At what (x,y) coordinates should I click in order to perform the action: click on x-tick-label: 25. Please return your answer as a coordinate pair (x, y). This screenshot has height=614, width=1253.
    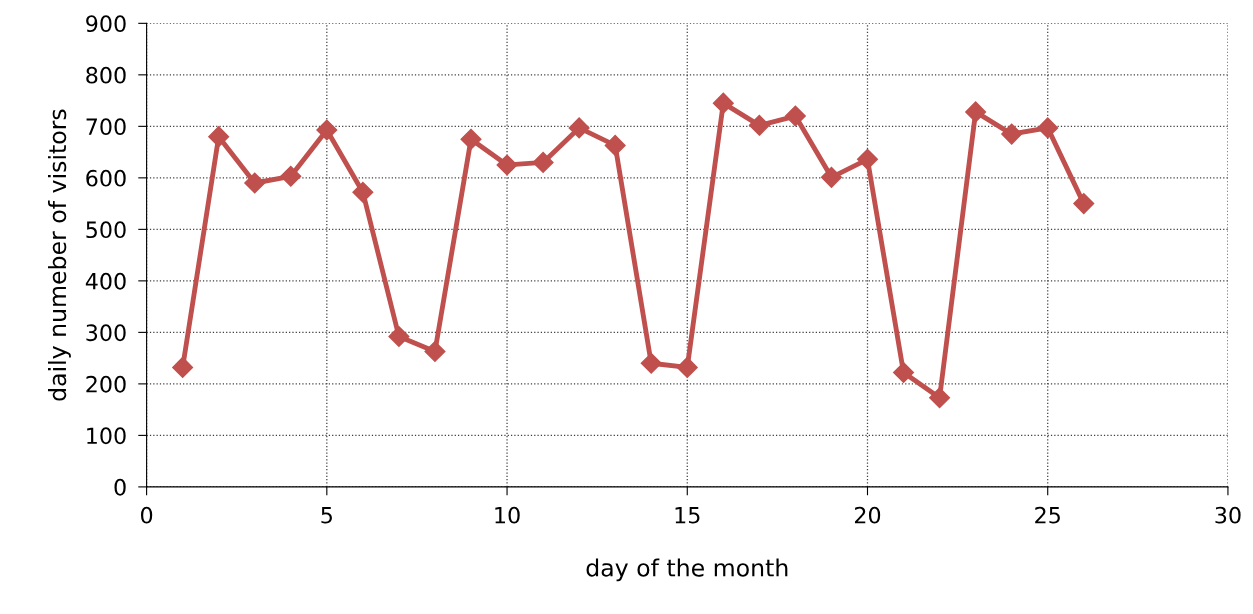
    Looking at the image, I should click on (1047, 515).